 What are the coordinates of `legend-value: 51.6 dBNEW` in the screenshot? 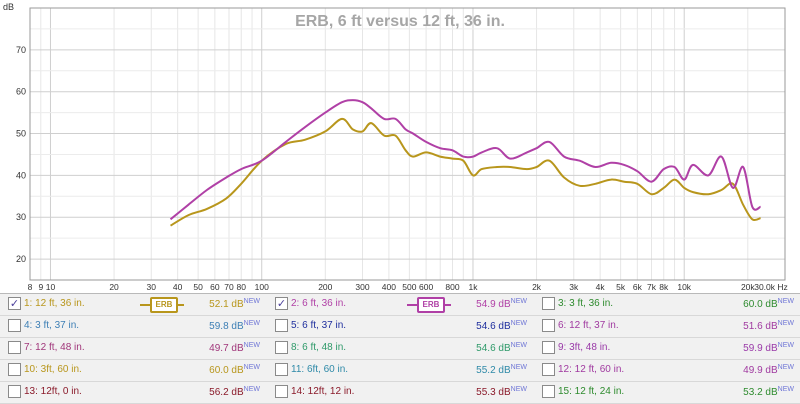 It's located at (768, 326).